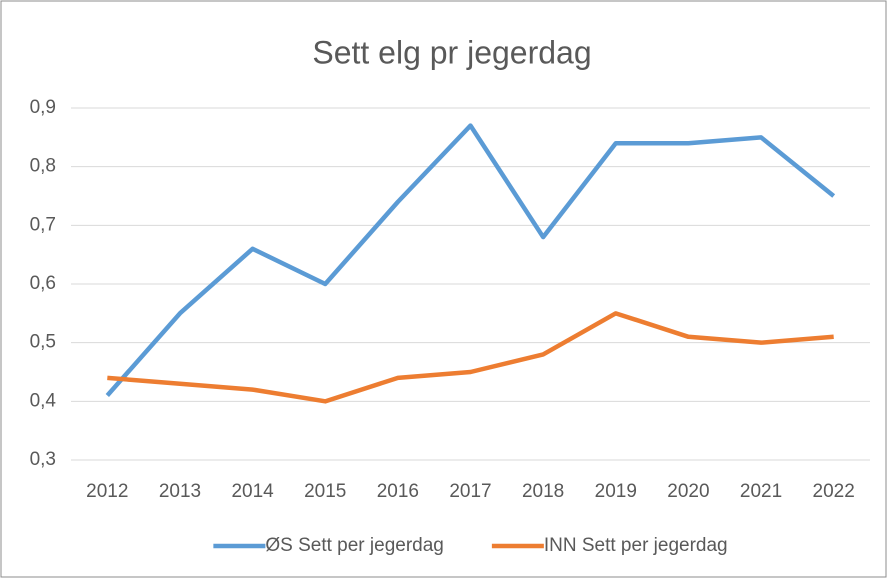 The width and height of the screenshot is (887, 578). I want to click on y-tick-label: 0,6, so click(43, 283).